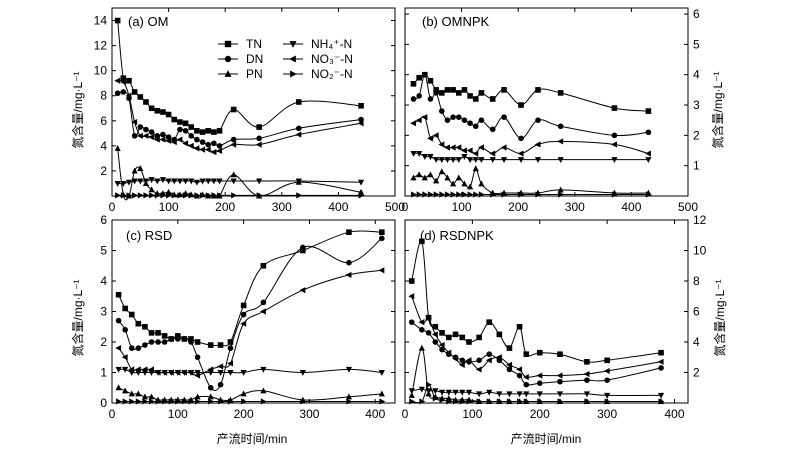 The height and width of the screenshot is (449, 800). Describe the element at coordinates (103, 171) in the screenshot. I see `y-tick-label: 2` at that location.